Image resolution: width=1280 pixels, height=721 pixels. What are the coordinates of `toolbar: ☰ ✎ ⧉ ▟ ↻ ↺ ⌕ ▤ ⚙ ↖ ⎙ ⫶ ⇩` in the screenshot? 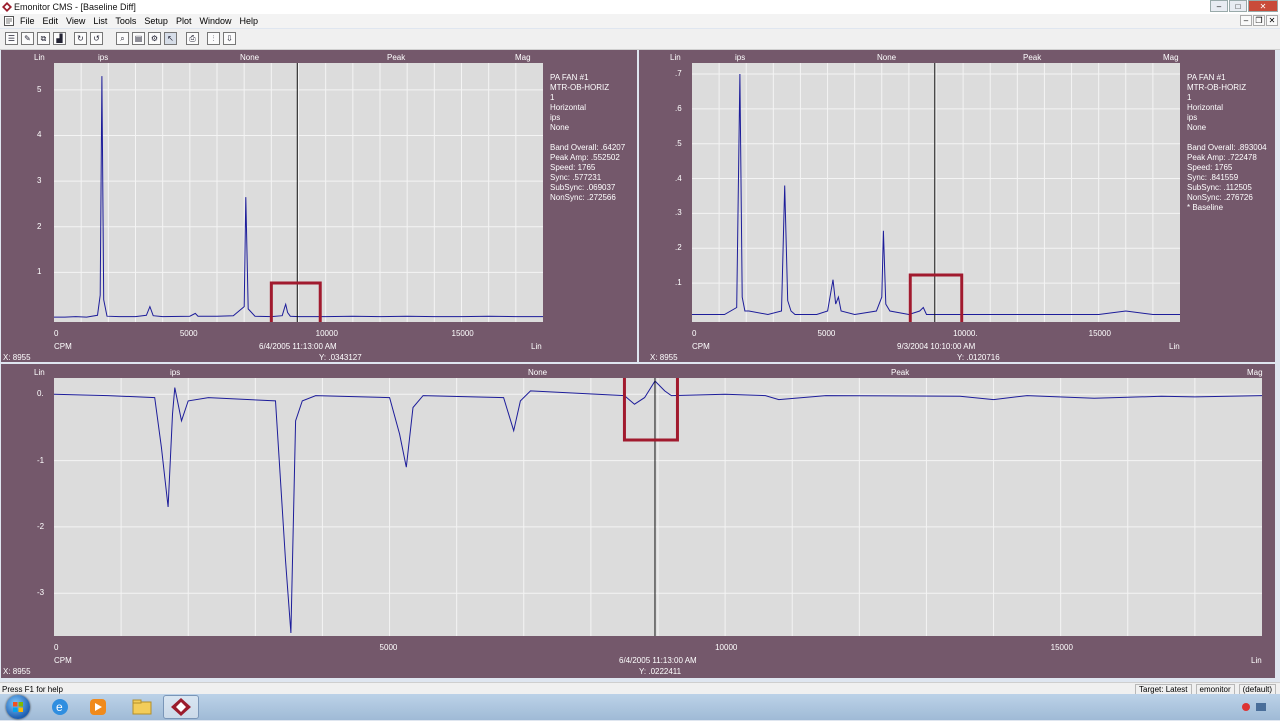 It's located at (640, 39).